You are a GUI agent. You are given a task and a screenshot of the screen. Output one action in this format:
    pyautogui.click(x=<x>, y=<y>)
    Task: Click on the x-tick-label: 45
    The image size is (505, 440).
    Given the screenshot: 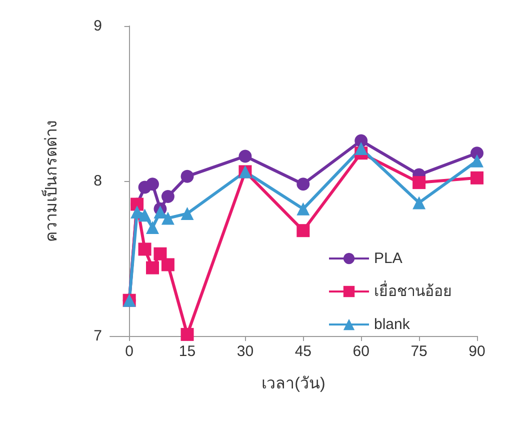 What is the action you would take?
    pyautogui.click(x=303, y=351)
    